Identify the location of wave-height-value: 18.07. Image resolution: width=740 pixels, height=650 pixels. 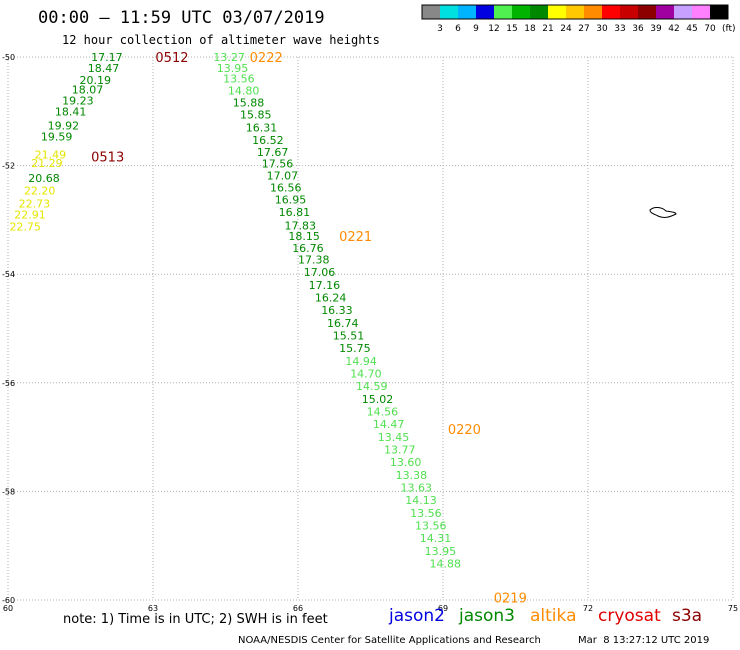
(88, 90).